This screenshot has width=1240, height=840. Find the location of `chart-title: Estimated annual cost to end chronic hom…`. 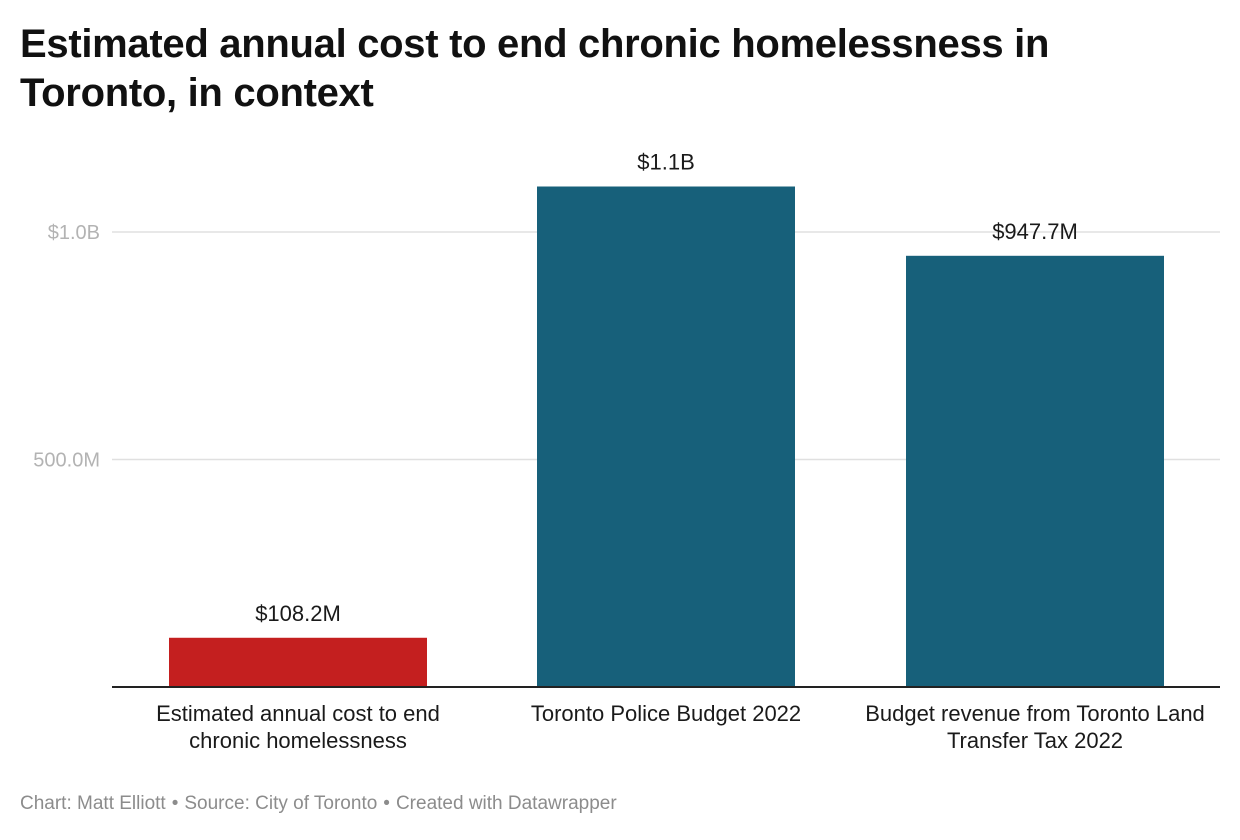

chart-title: Estimated annual cost to end chronic hom… is located at coordinates (535, 68).